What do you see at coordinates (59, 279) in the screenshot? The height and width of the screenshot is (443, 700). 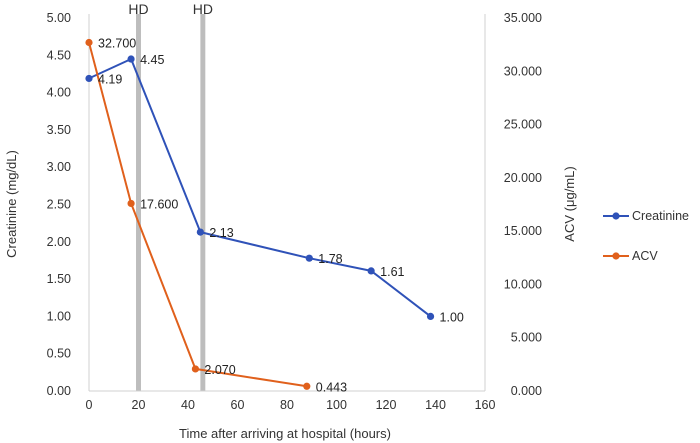 I see `y-left-tick-label: 1.50` at bounding box center [59, 279].